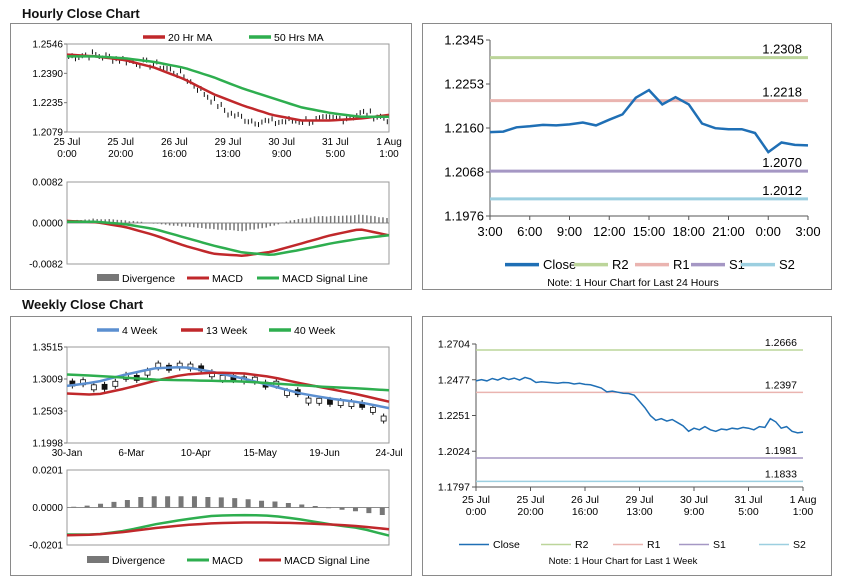 Image resolution: width=847 pixels, height=583 pixels. I want to click on x-axis-label: 6-Mar, so click(131, 453).